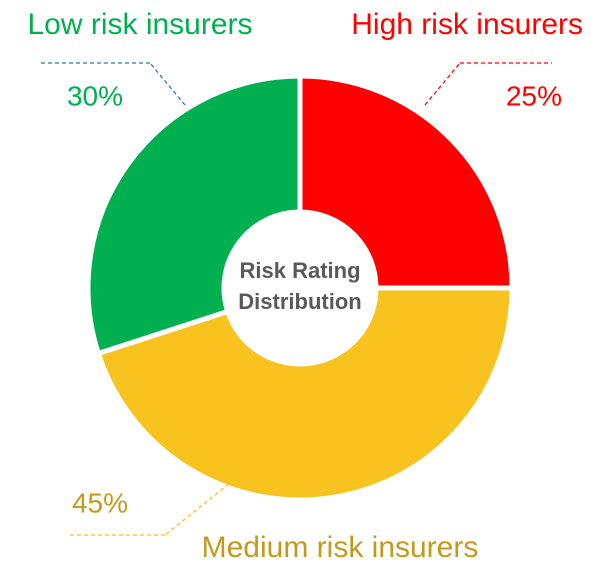  What do you see at coordinates (467, 24) in the screenshot?
I see `category-label: High risk insurers` at bounding box center [467, 24].